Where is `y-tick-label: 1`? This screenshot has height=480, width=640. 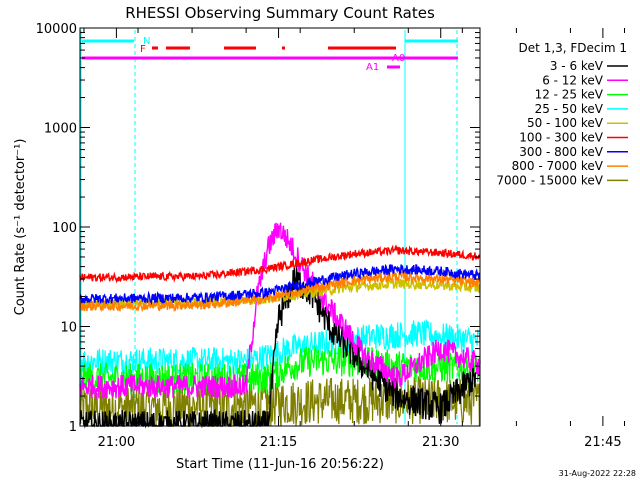
y-tick-label: 1 is located at coordinates (73, 427).